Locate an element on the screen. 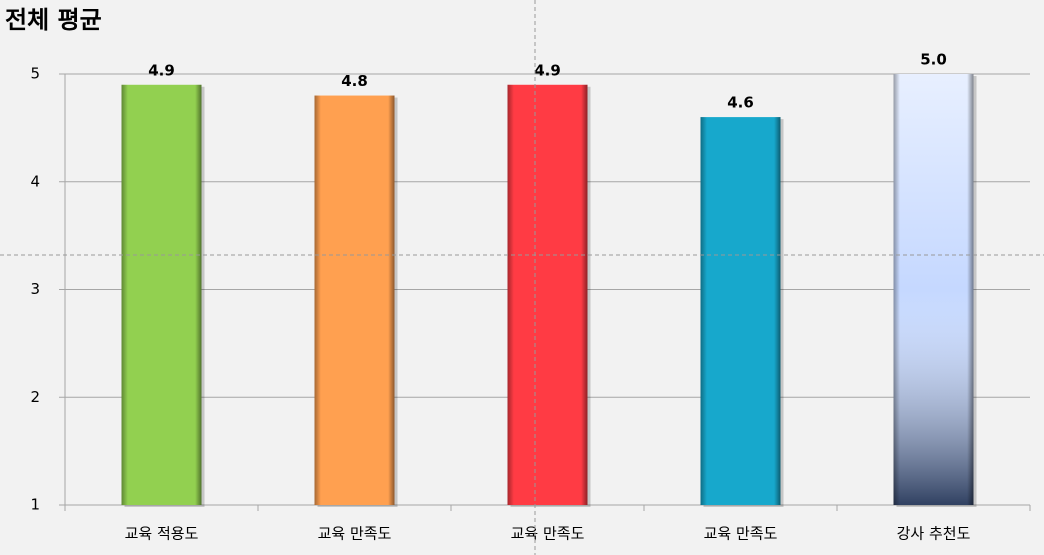 The height and width of the screenshot is (555, 1044). value-label: 5.0 is located at coordinates (933, 60).